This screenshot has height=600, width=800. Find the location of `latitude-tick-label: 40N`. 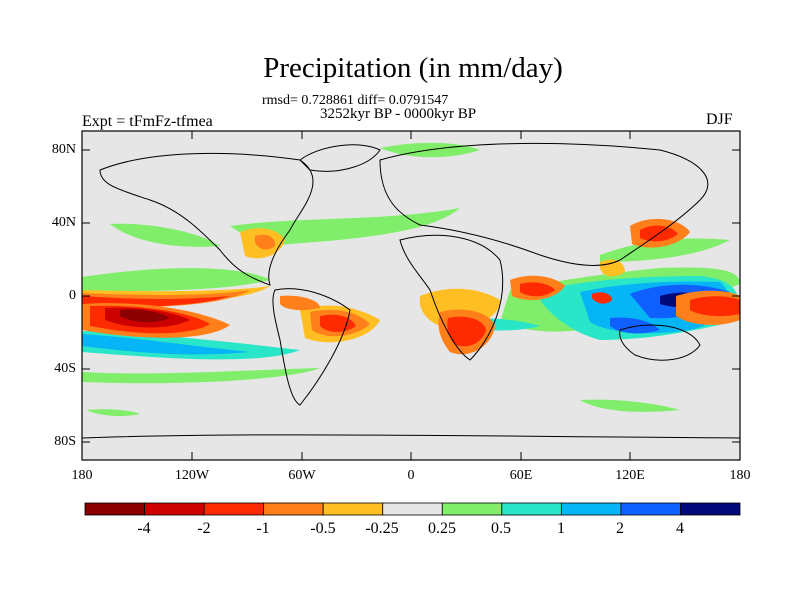

latitude-tick-label: 40N is located at coordinates (63, 222).